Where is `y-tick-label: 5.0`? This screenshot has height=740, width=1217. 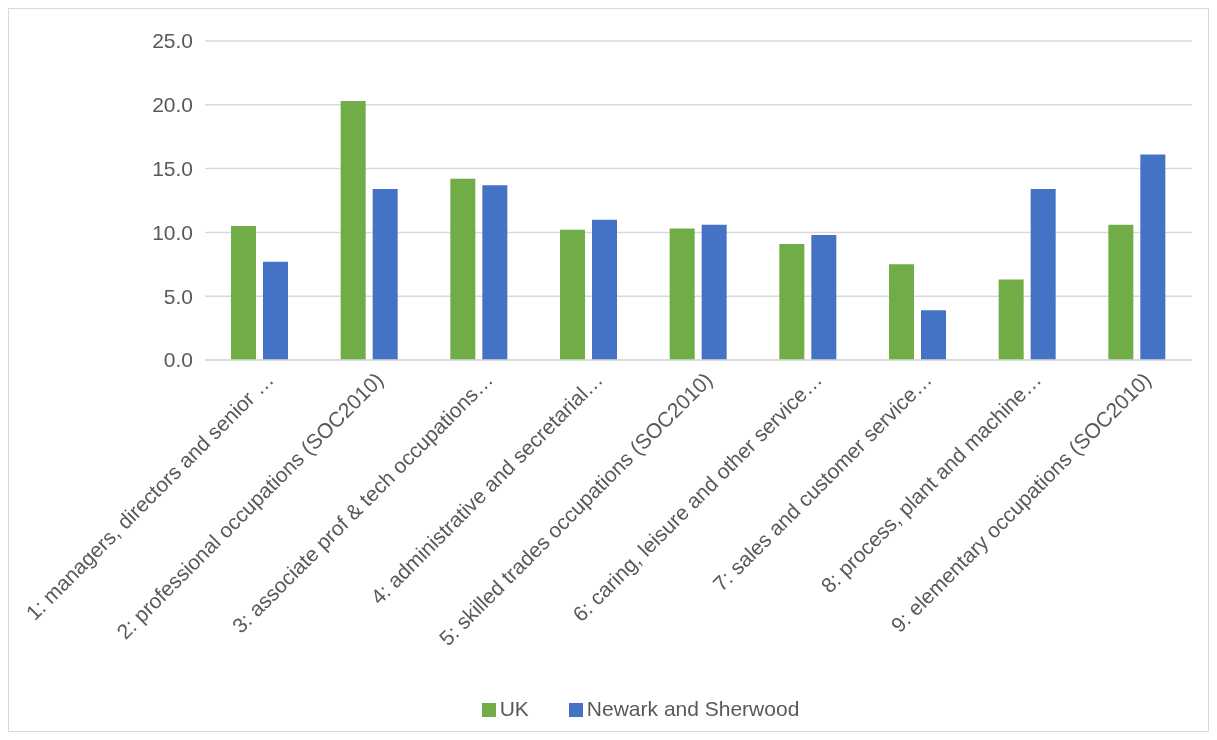
y-tick-label: 5.0 is located at coordinates (178, 296).